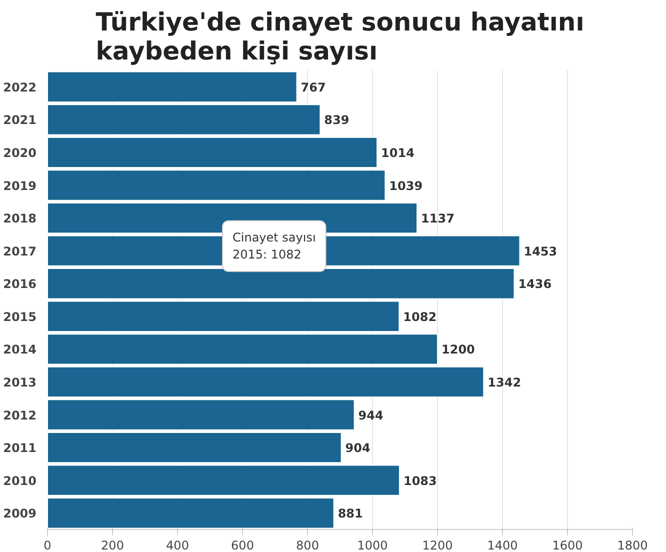 Image resolution: width=666 pixels, height=552 pixels. I want to click on x-tick-label: 800, so click(307, 545).